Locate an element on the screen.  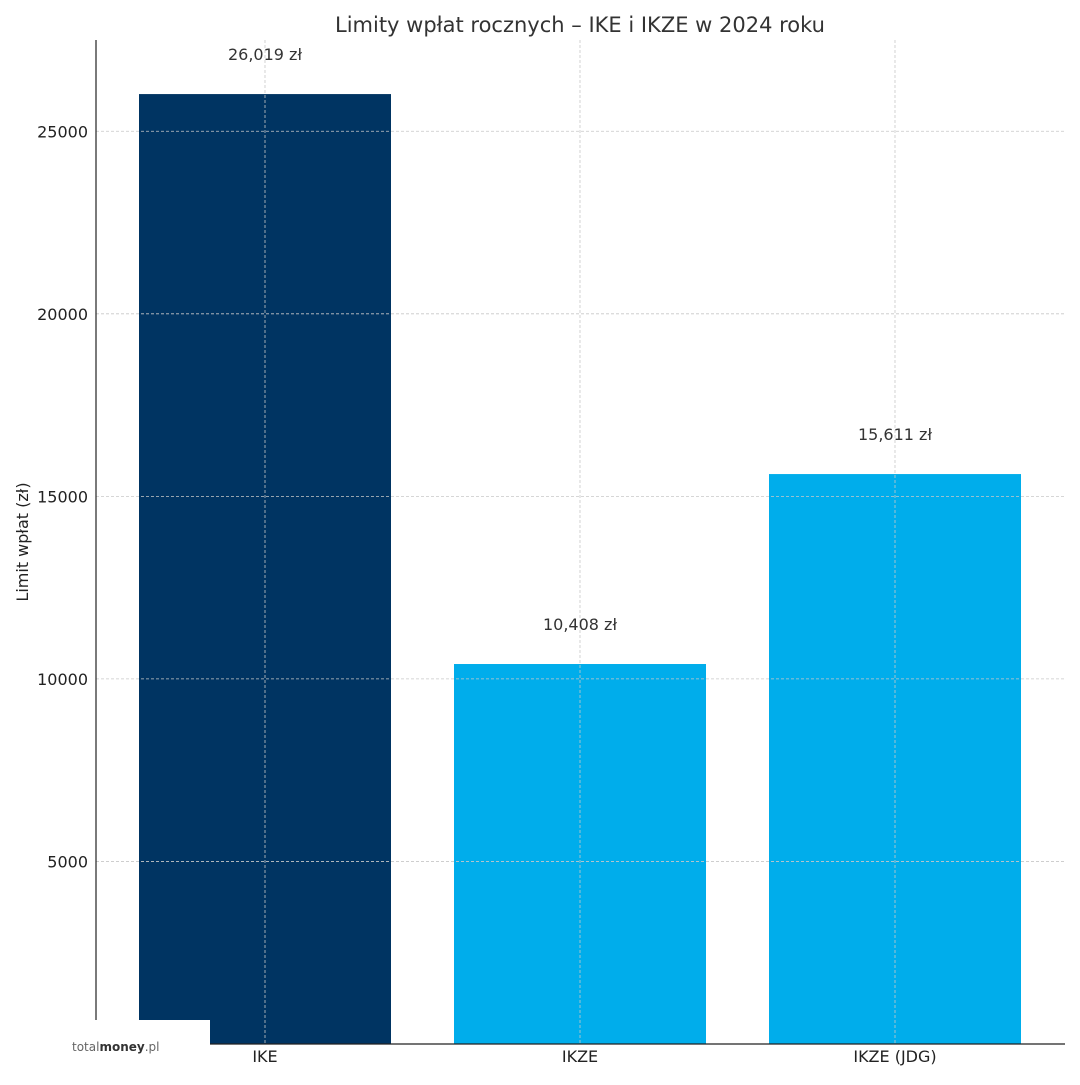
x-tick-label: IKZE (JDG) is located at coordinates (894, 1056).